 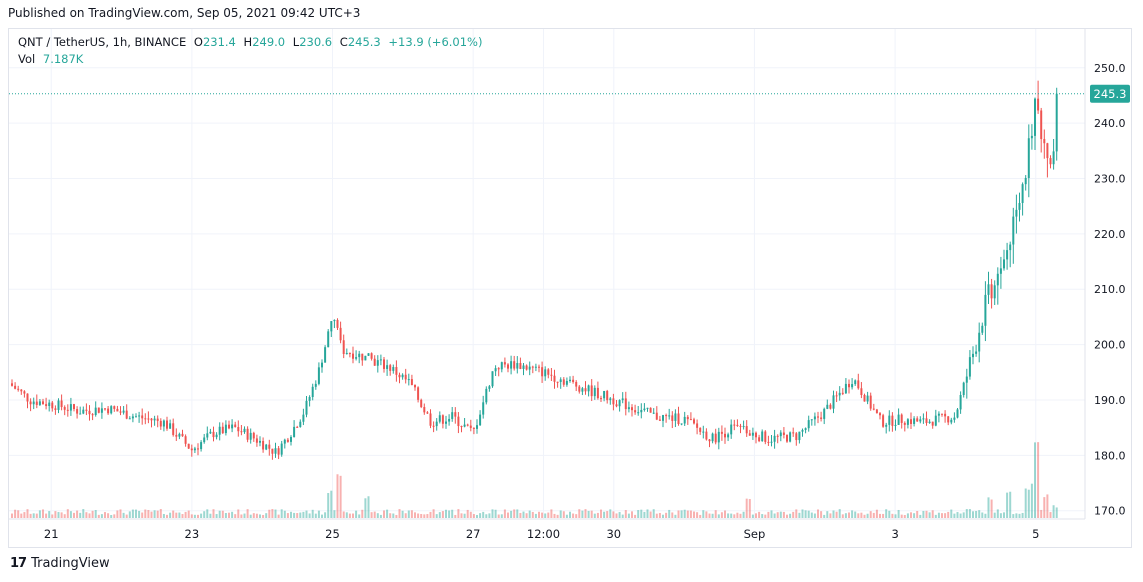 I want to click on symbol-label: QNT / TetherUS, 1h, BINANCE, so click(x=102, y=42).